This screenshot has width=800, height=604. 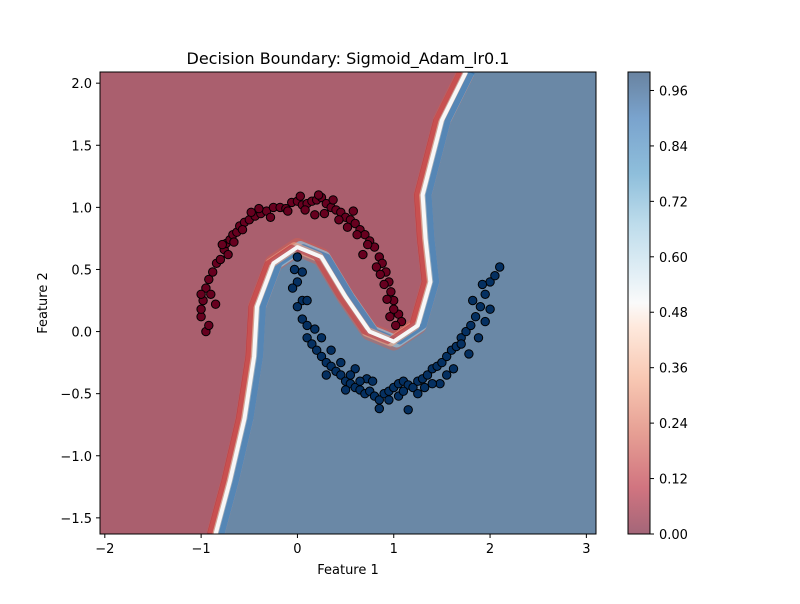 What do you see at coordinates (81, 146) in the screenshot?
I see `y-tick-label: 1.5` at bounding box center [81, 146].